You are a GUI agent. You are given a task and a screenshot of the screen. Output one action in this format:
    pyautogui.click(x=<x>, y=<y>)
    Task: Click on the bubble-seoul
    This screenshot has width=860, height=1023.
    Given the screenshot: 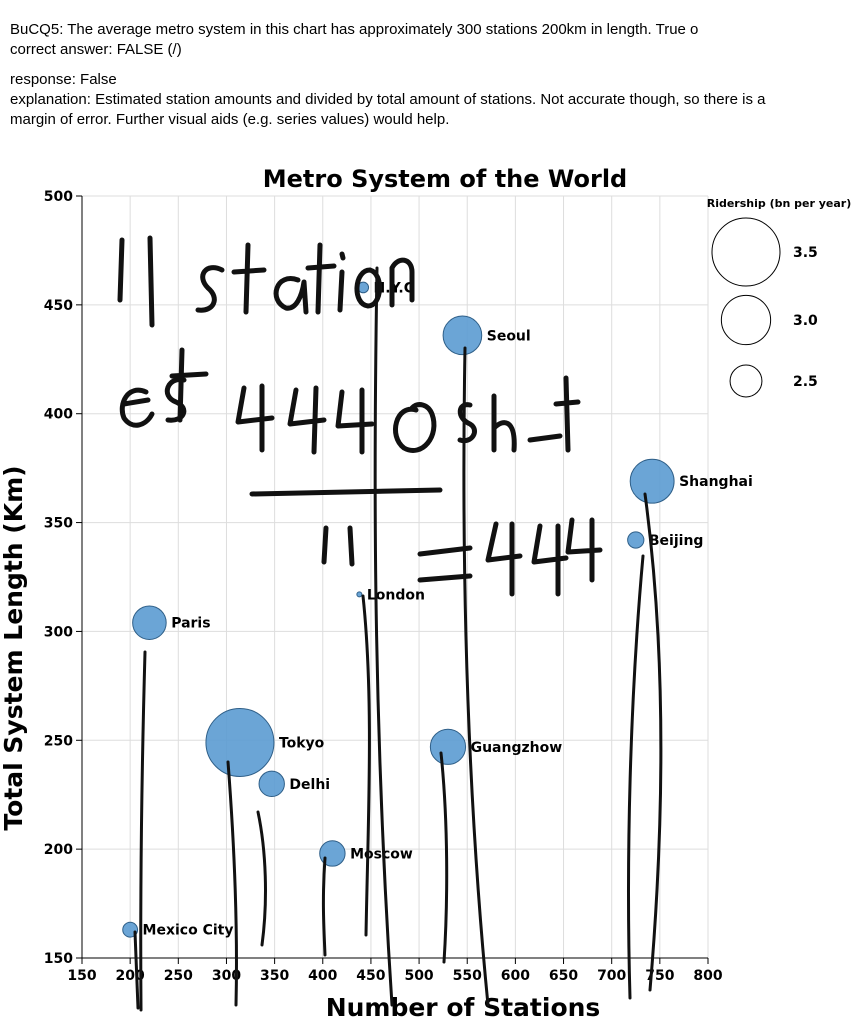 What is the action you would take?
    pyautogui.click(x=462, y=335)
    